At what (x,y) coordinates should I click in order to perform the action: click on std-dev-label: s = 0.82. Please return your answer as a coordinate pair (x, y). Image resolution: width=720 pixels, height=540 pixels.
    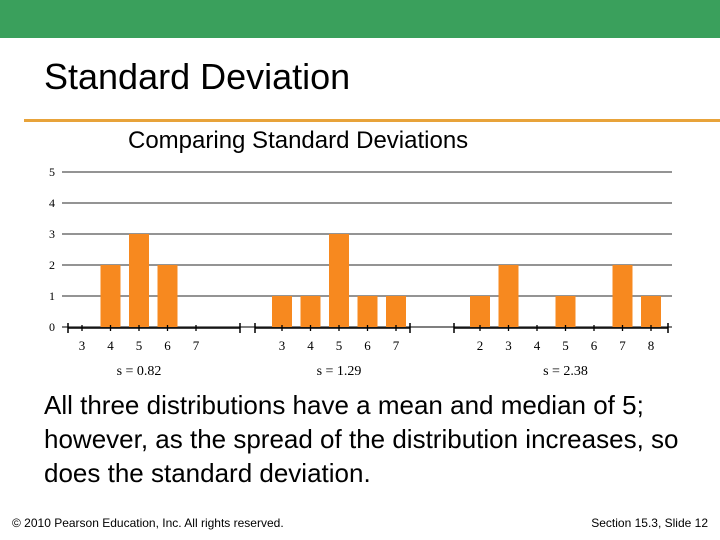
    Looking at the image, I should click on (139, 371).